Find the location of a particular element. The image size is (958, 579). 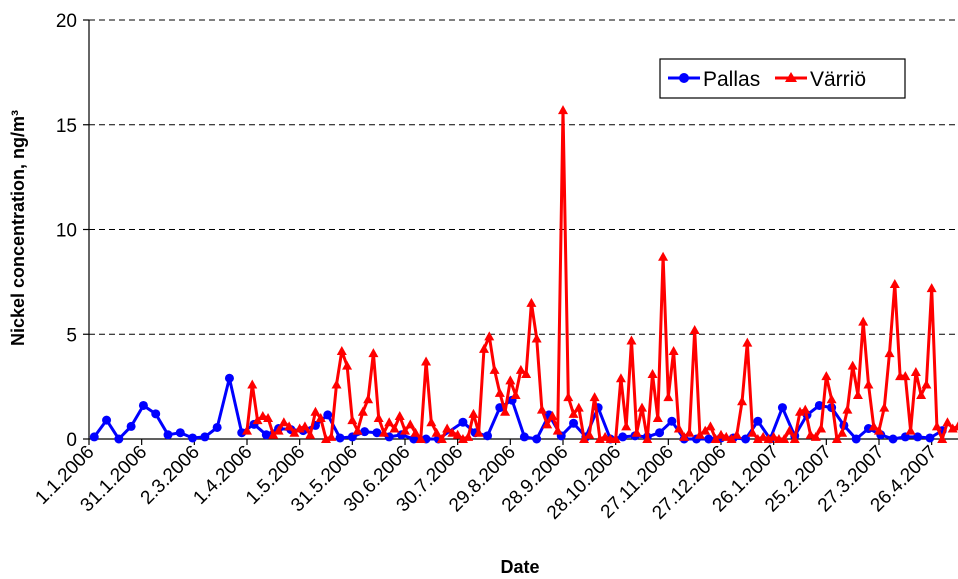

y-tick-label: 10 is located at coordinates (66, 231).